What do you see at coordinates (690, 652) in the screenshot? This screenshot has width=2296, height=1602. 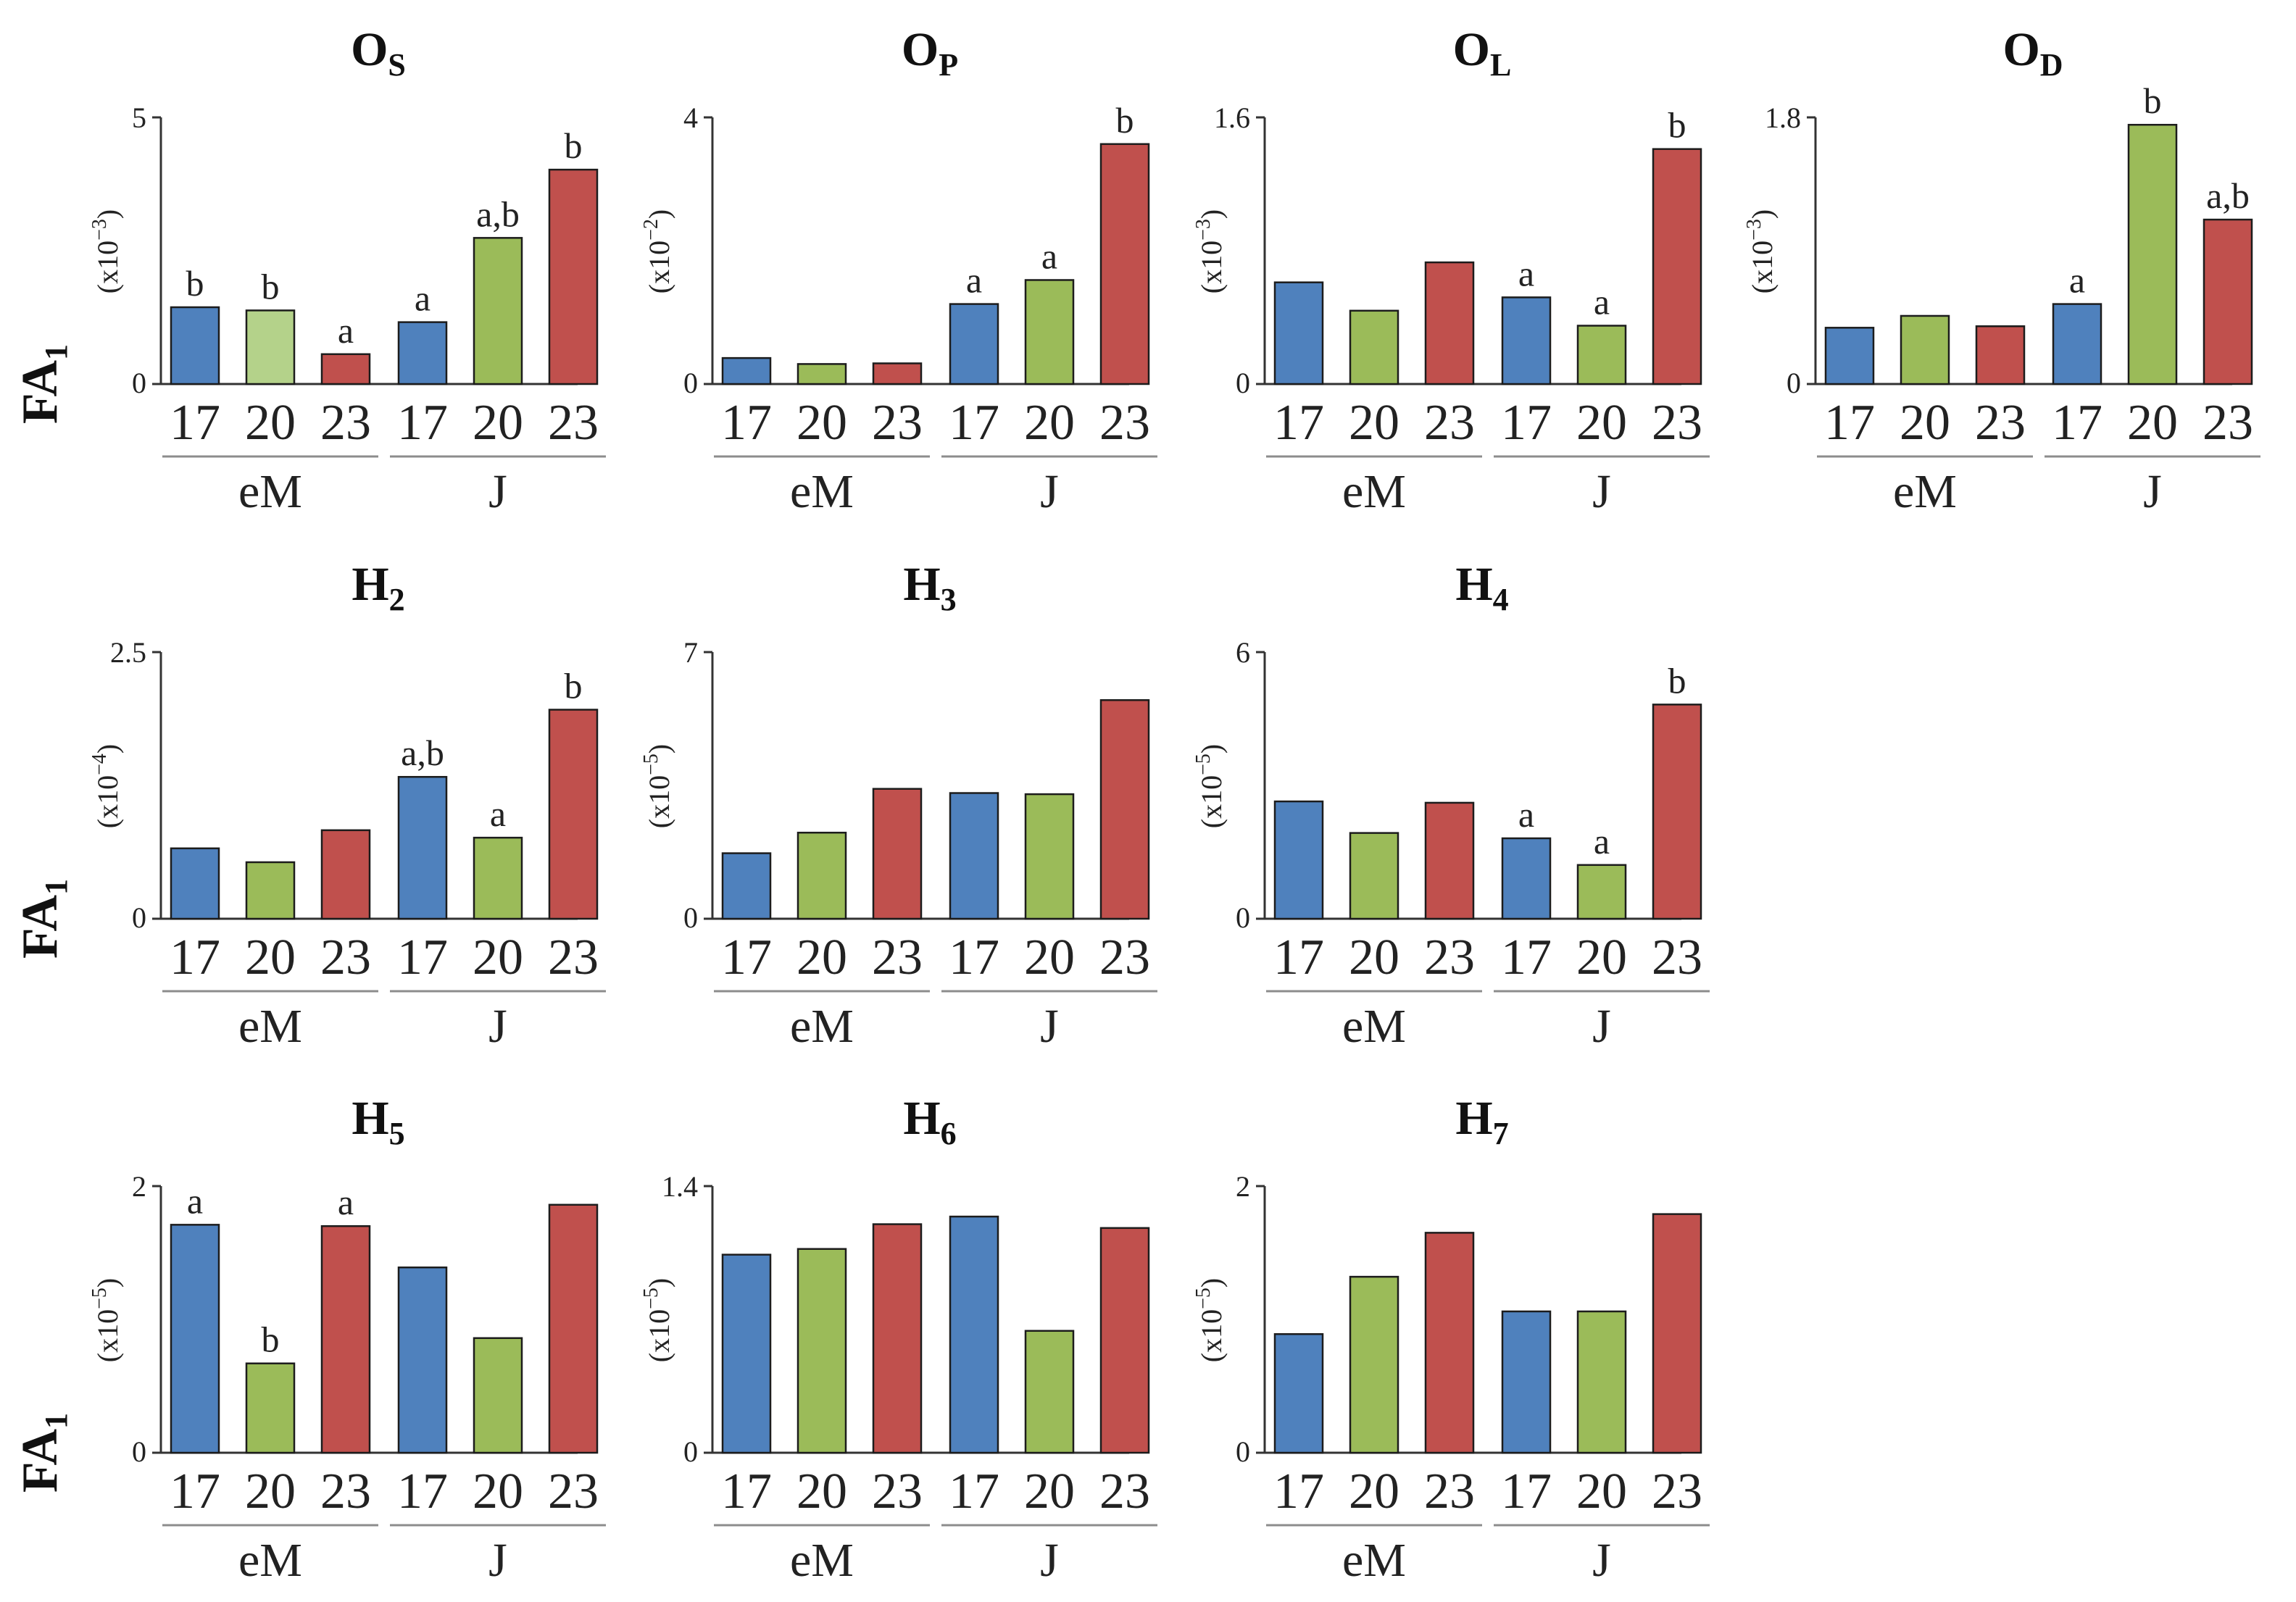 I see `y-tick-label: 7` at bounding box center [690, 652].